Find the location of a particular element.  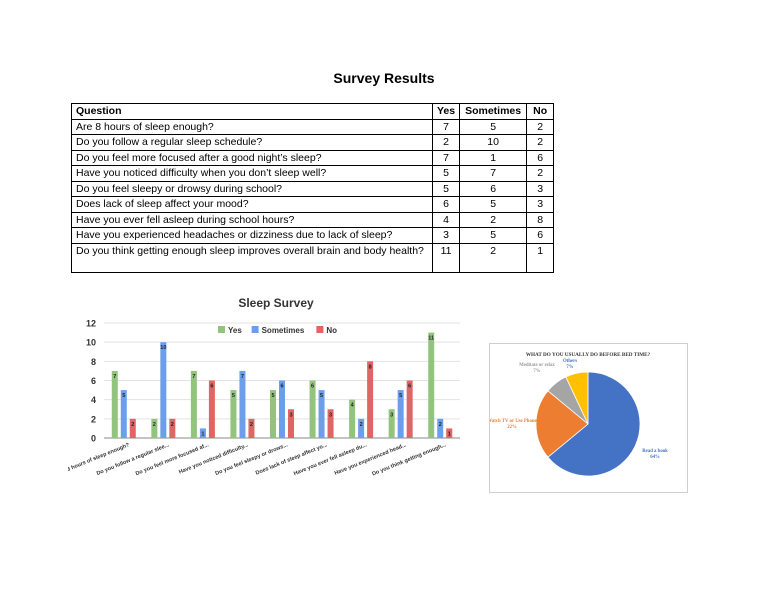

yes-cell: 11 is located at coordinates (446, 257).